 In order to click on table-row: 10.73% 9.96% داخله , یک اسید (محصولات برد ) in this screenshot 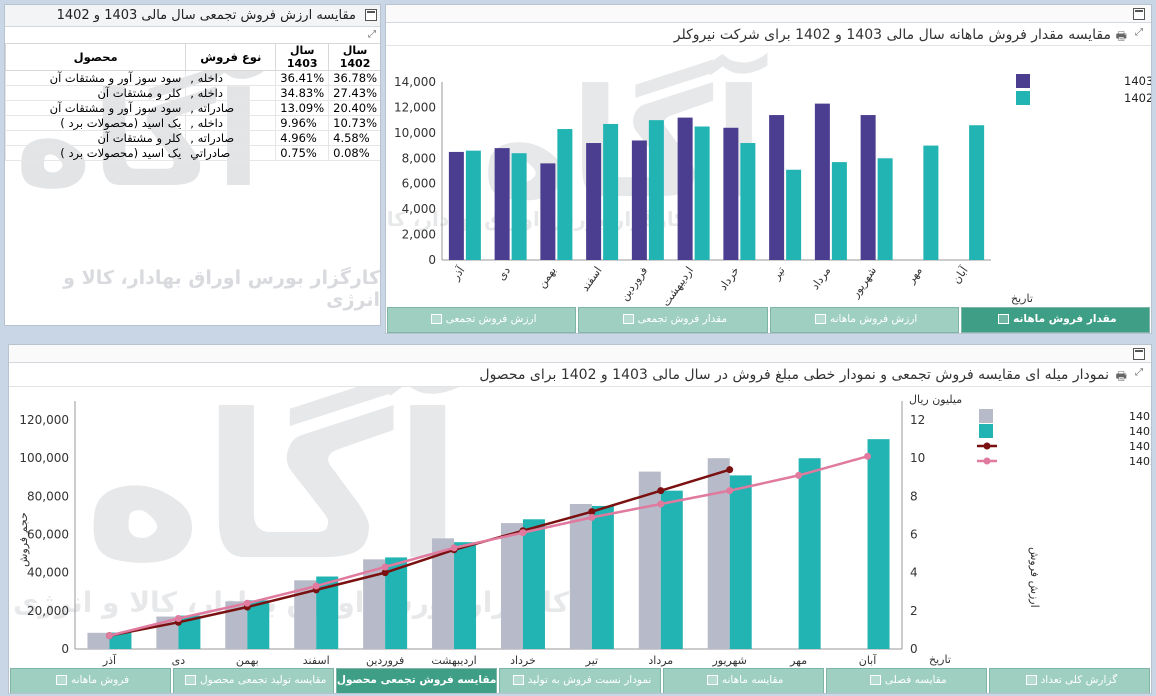, I will do `click(192, 123)`.